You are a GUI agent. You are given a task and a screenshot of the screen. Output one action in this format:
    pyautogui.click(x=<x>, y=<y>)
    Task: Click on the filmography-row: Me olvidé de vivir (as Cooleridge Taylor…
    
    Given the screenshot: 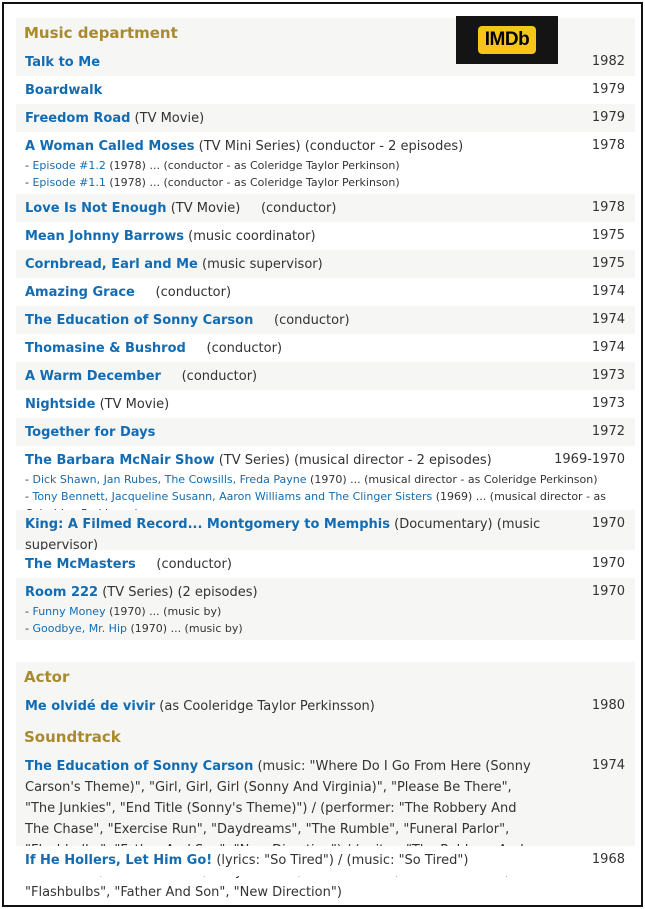 What is the action you would take?
    pyautogui.click(x=325, y=707)
    